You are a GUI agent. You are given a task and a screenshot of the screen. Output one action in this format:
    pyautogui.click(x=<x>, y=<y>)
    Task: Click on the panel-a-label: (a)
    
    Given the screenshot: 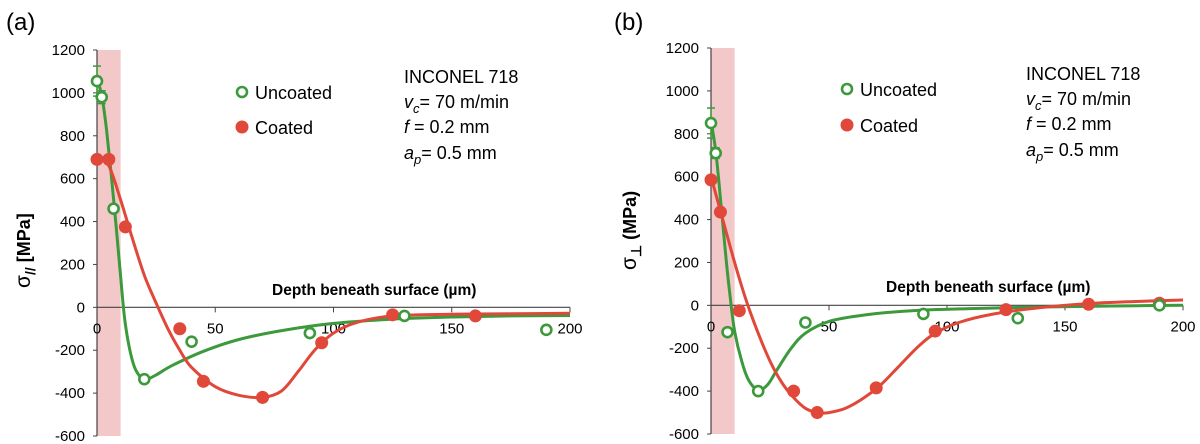 What is the action you would take?
    pyautogui.click(x=20, y=22)
    